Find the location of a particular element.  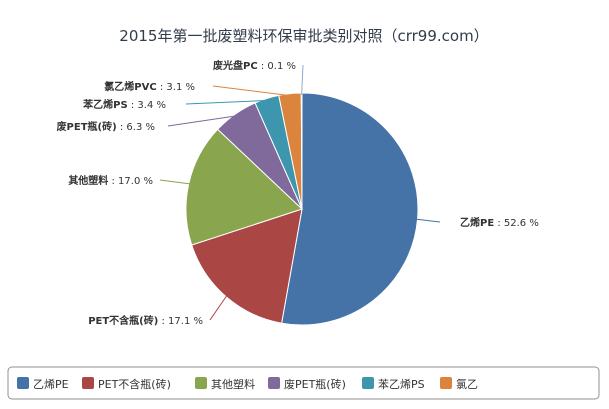

watermark-text: 邦略资讯 is located at coordinates (548, 384).